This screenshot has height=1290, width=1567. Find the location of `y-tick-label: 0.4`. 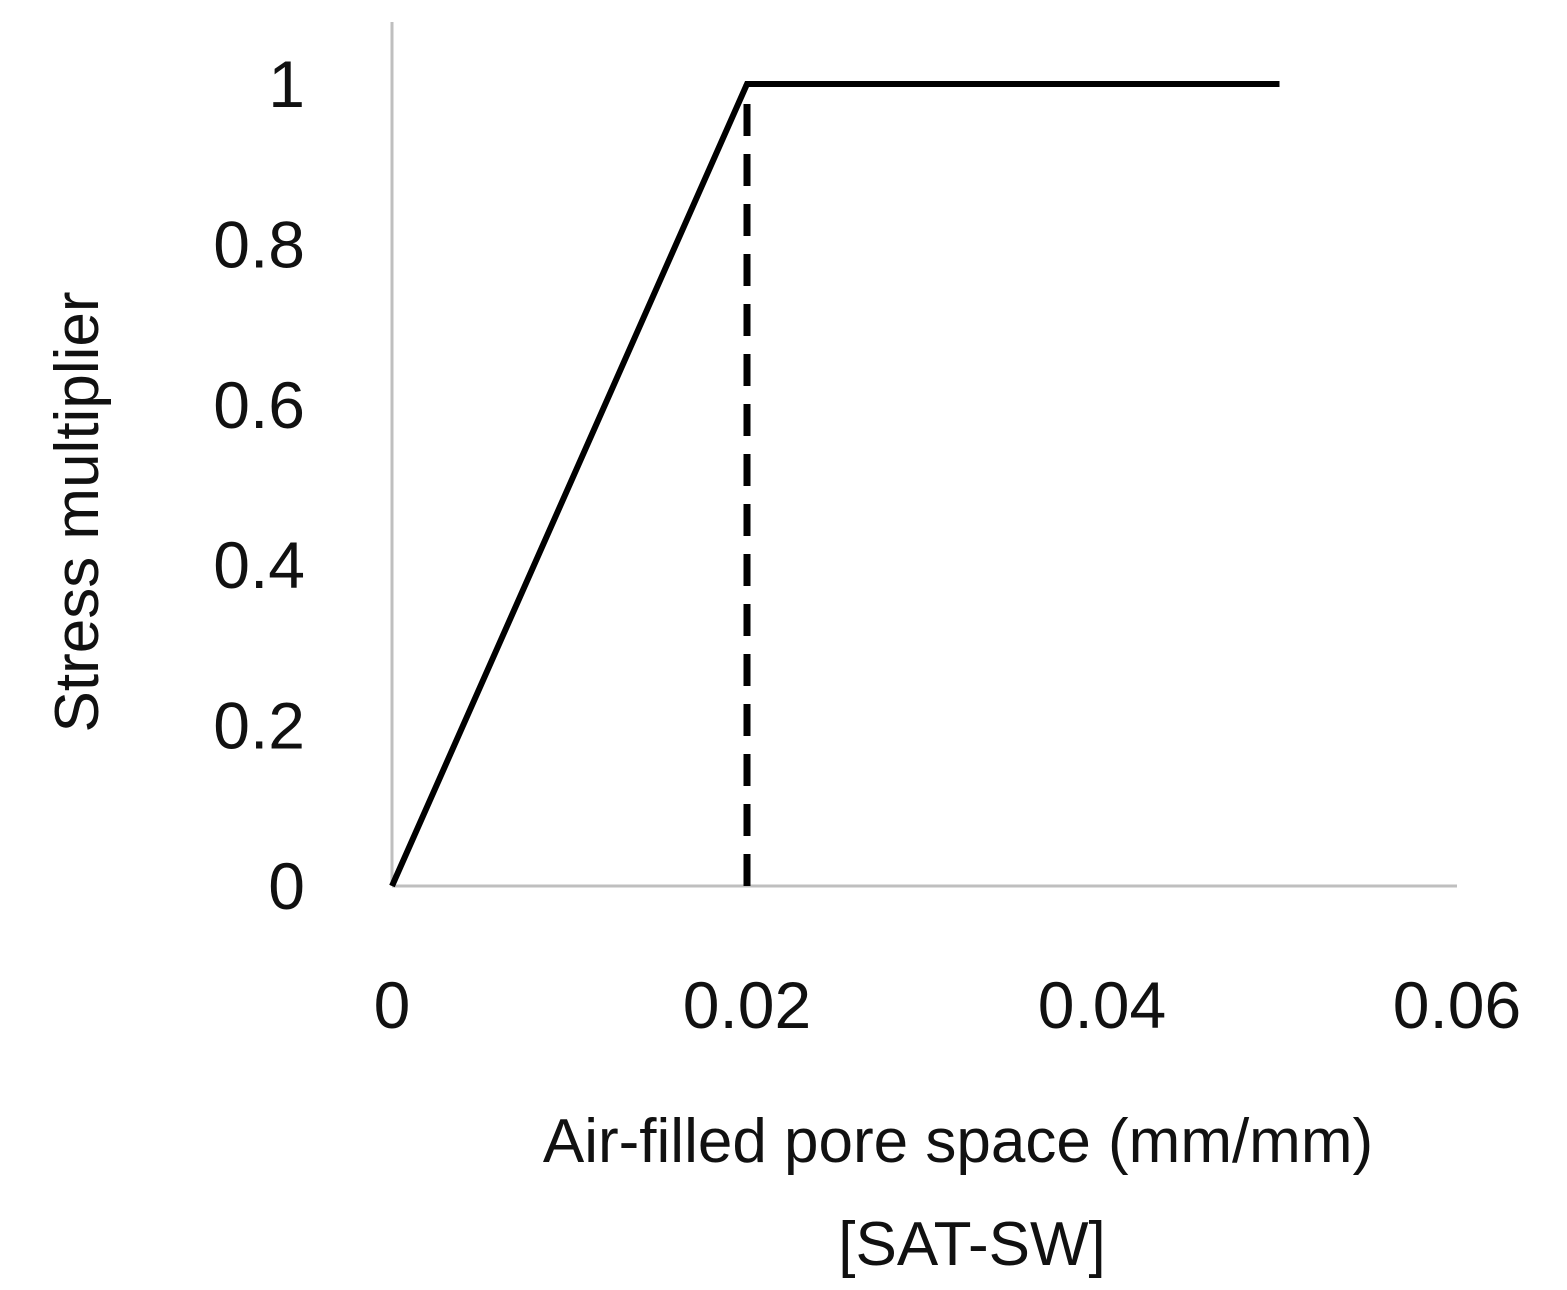

y-tick-label: 0.4 is located at coordinates (259, 565).